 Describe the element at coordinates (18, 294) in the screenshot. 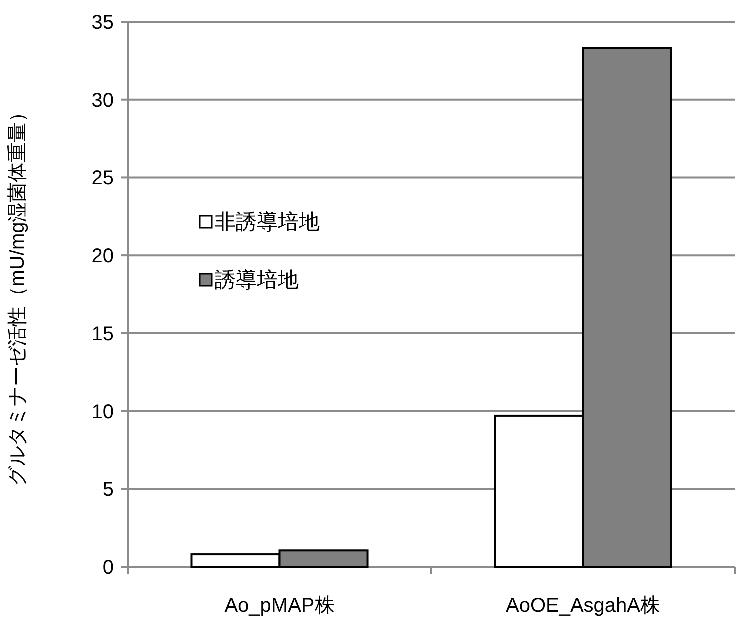

I see `y-axis-title: グルタミナーゼ活性（mU/mg湿菌体重量）` at that location.